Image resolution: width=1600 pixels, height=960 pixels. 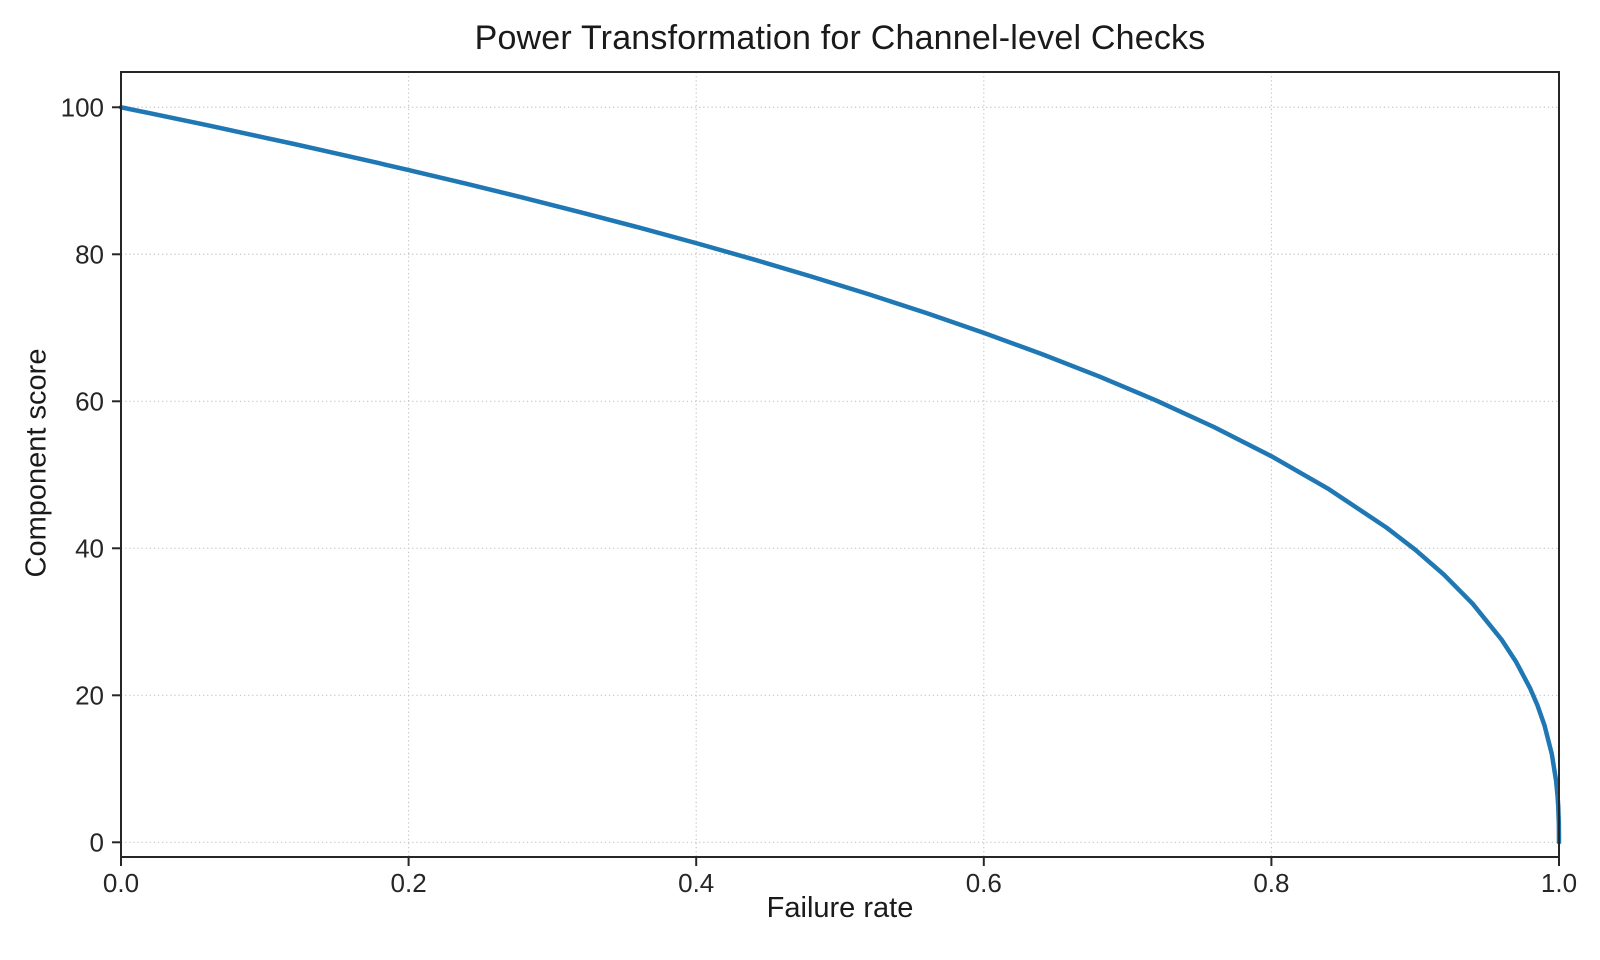 What do you see at coordinates (121, 883) in the screenshot?
I see `x-tick-label-0.0: 0.0` at bounding box center [121, 883].